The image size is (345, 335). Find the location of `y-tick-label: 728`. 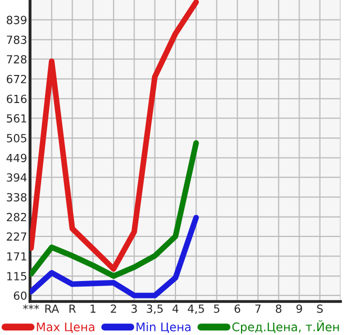

y-tick-label: 728 is located at coordinates (16, 59).